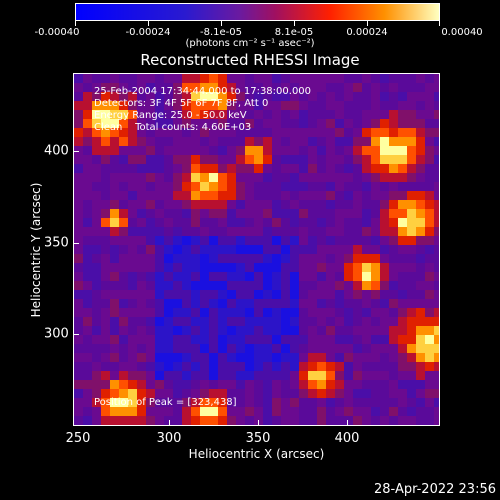  I want to click on x-tick-label: 300, so click(169, 438).